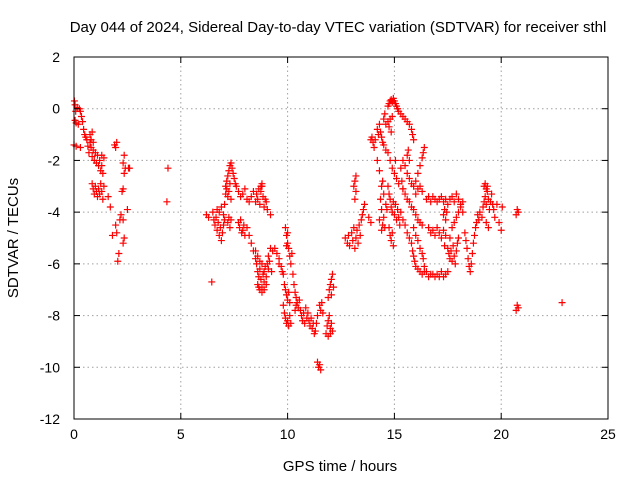 This screenshot has height=480, width=640. I want to click on x-tick-label: 0, so click(74, 434).